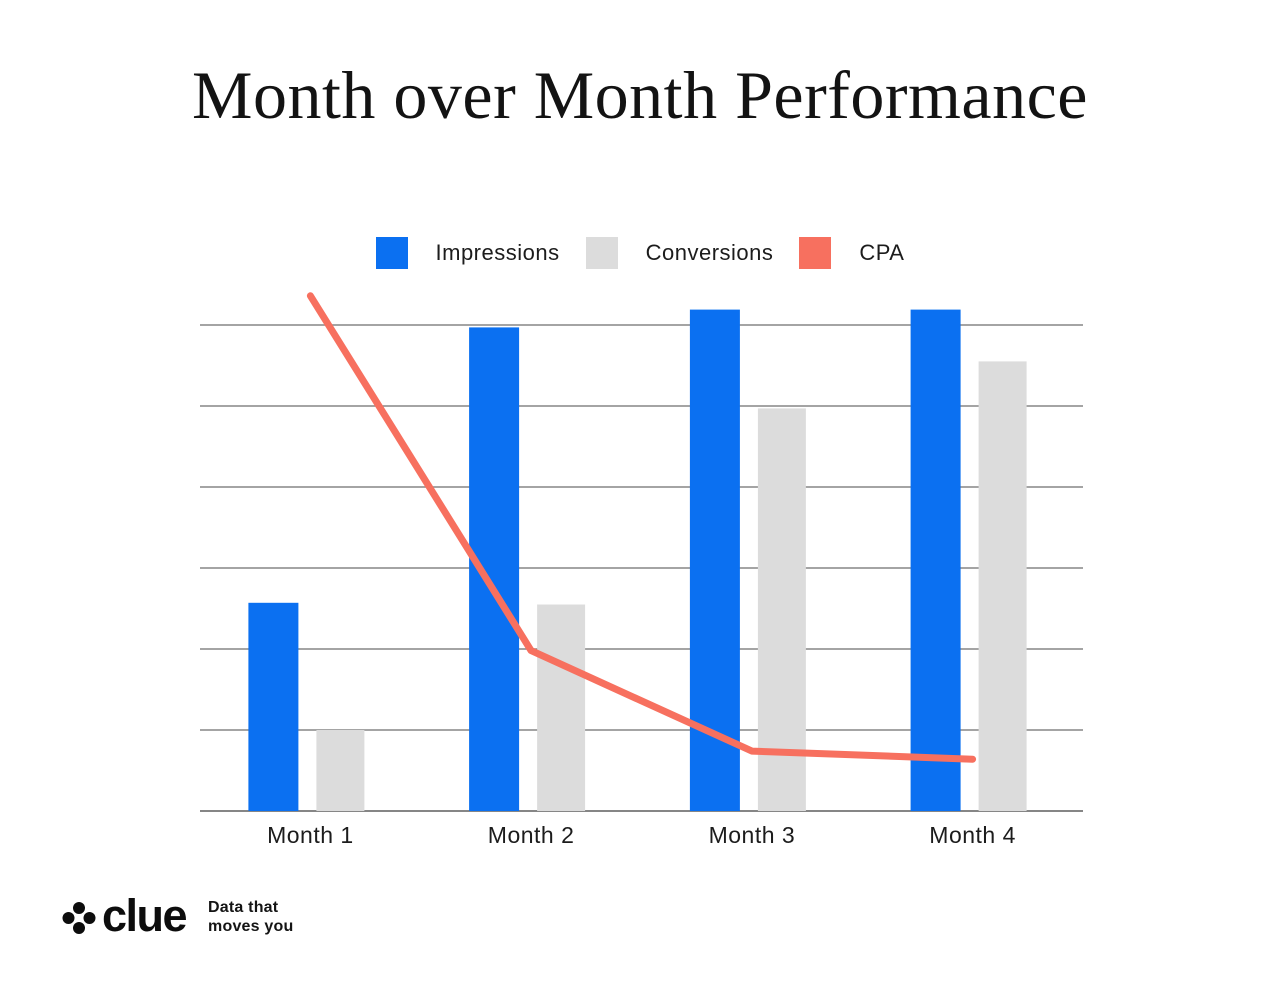 The image size is (1280, 1000). Describe the element at coordinates (497, 252) in the screenshot. I see `legend-label: Impressions` at that location.